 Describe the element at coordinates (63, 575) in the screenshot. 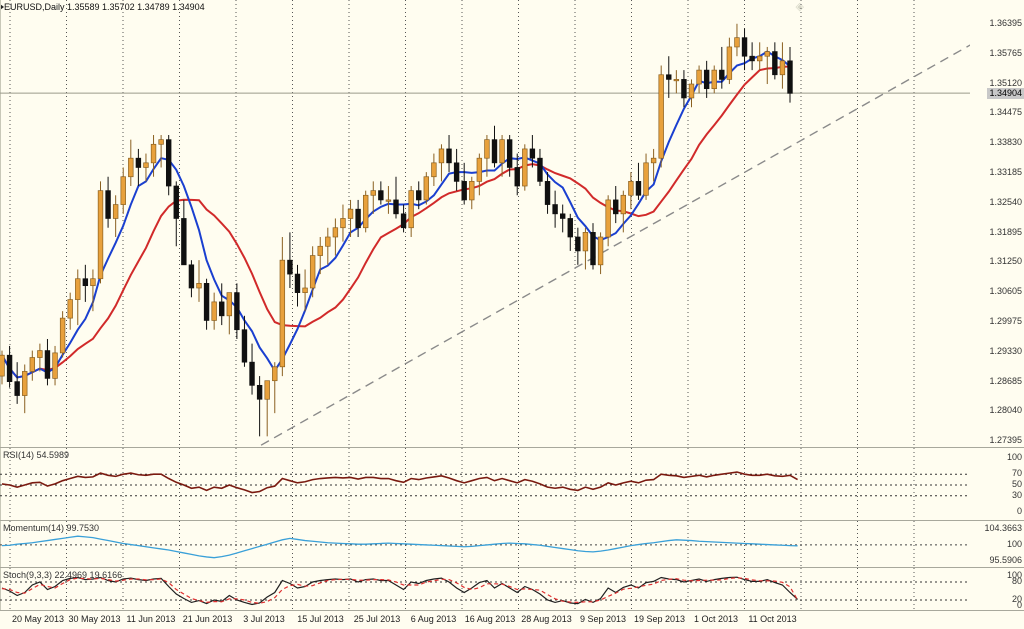

I see `stochastic-label: Stoch(9,3,3) 22.4969 19.6166` at that location.